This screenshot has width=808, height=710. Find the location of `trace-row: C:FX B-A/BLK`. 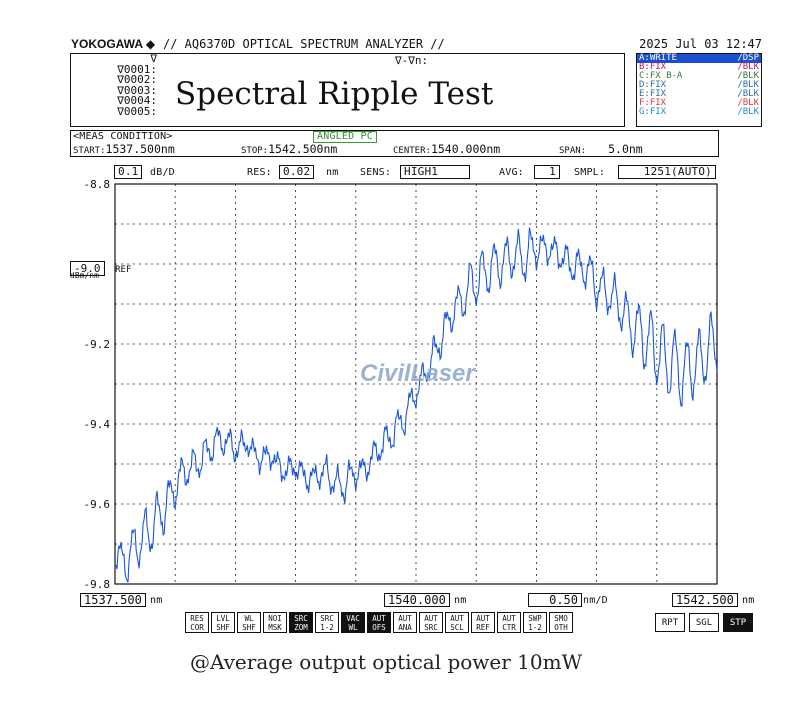

trace-row: C:FX B-A/BLK is located at coordinates (699, 76).